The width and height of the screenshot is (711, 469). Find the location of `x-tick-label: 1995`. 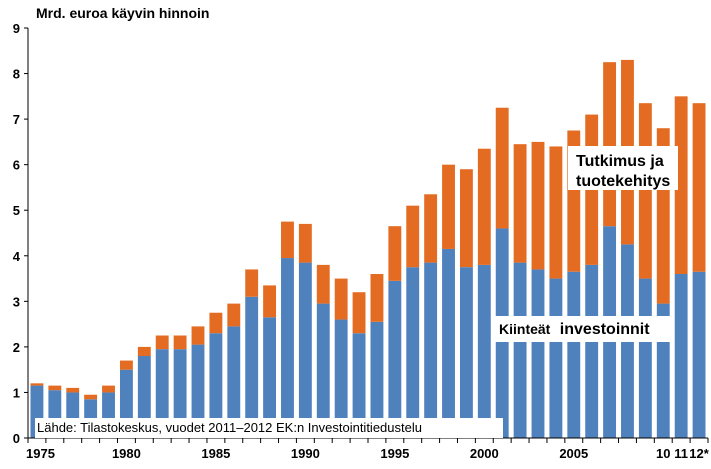

x-tick-label: 1995 is located at coordinates (394, 453).